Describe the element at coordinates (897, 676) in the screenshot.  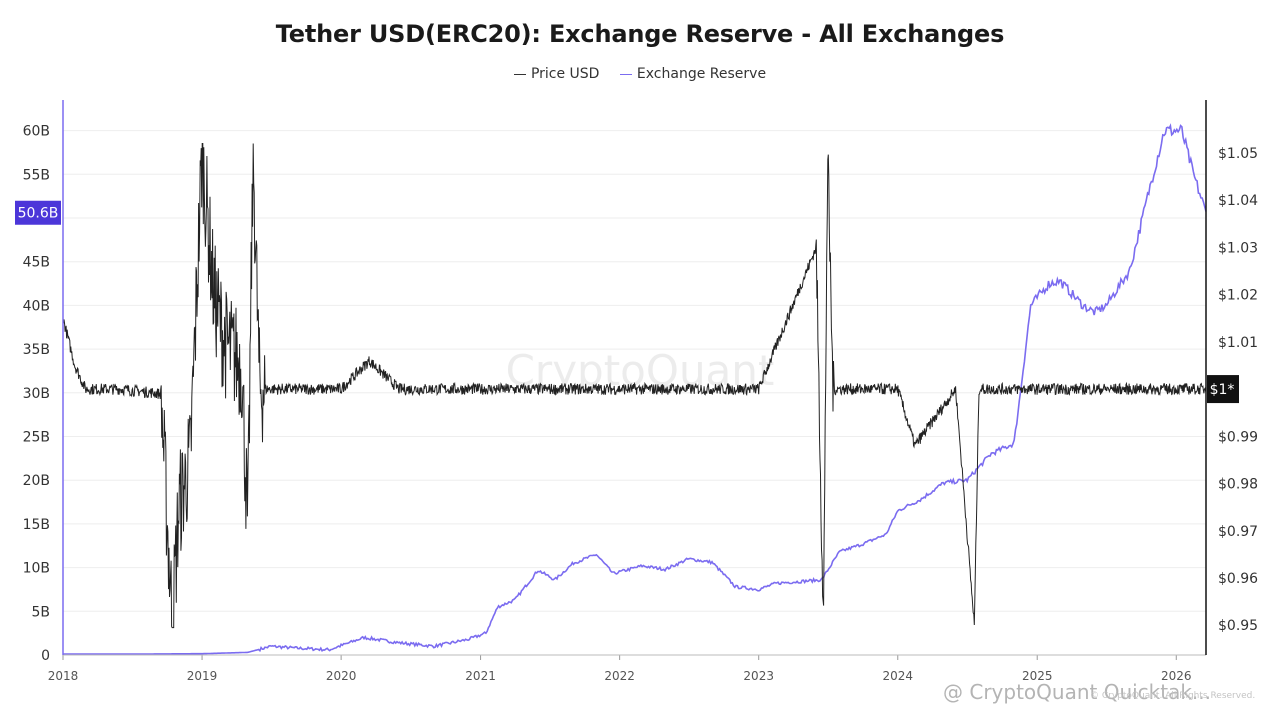
I see `x-tick-label: 2024` at that location.